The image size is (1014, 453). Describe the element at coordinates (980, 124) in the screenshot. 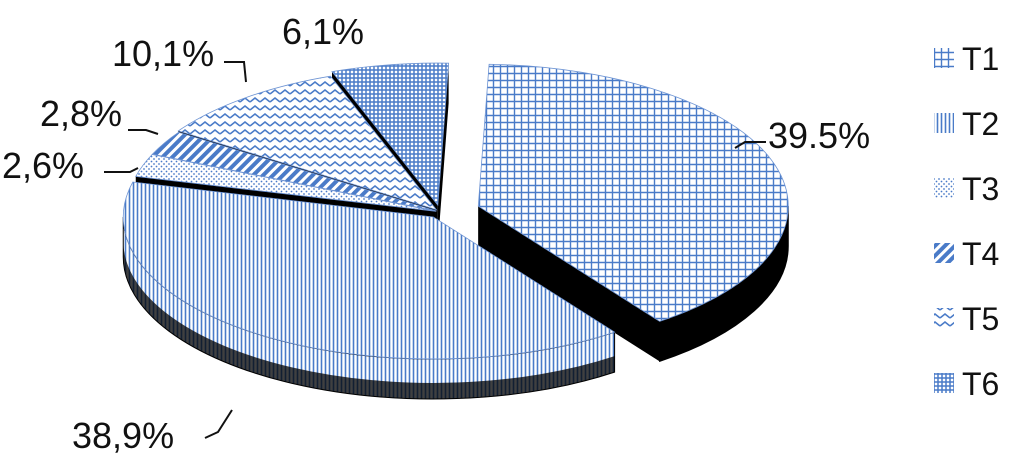

I see `legend-label-t2: T2` at that location.